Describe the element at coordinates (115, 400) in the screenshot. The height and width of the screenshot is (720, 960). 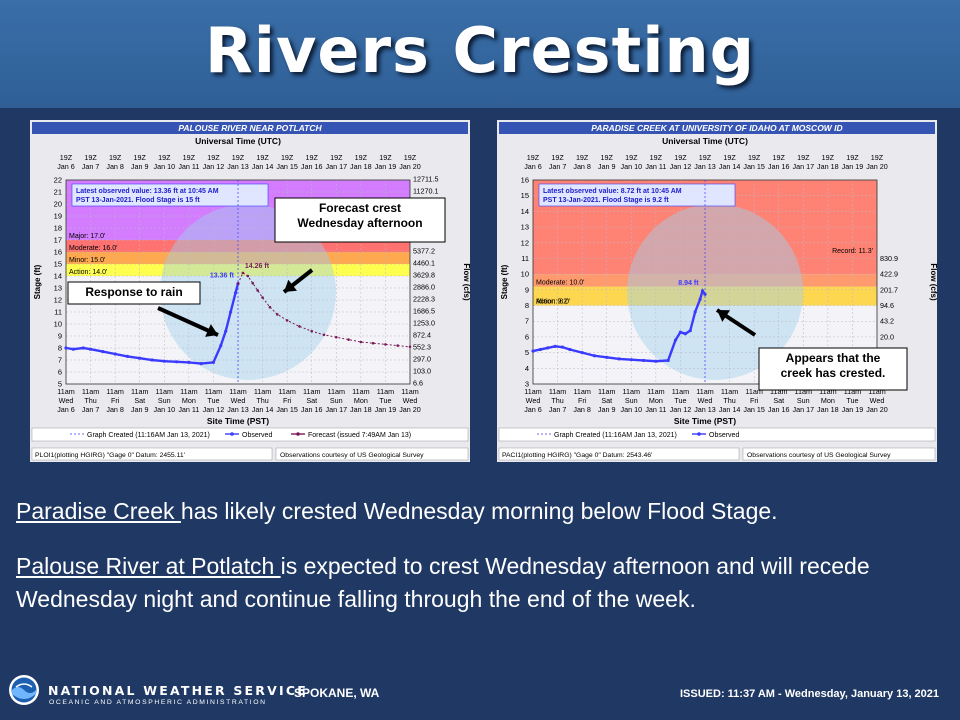
I see `palouse-bottom-tick-day: Fri` at that location.